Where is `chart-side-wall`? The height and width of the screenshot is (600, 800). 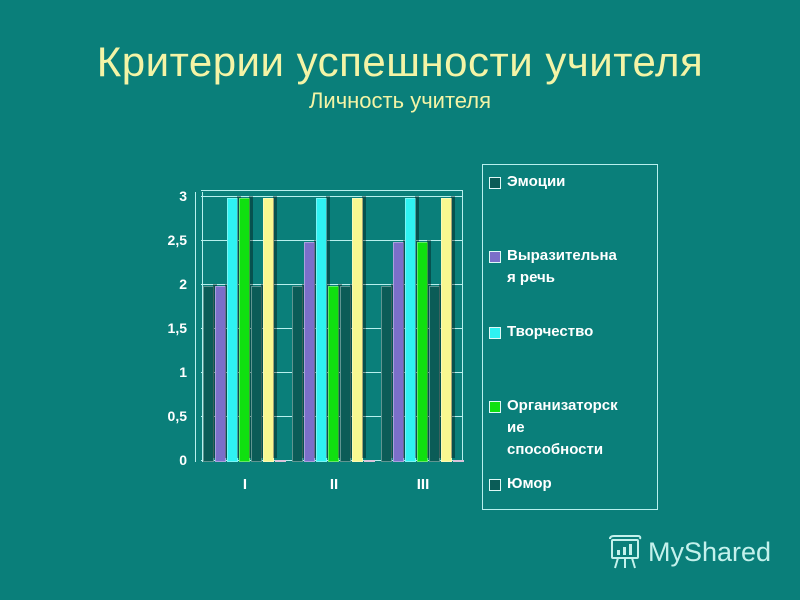
chart-side-wall is located at coordinates (199, 327).